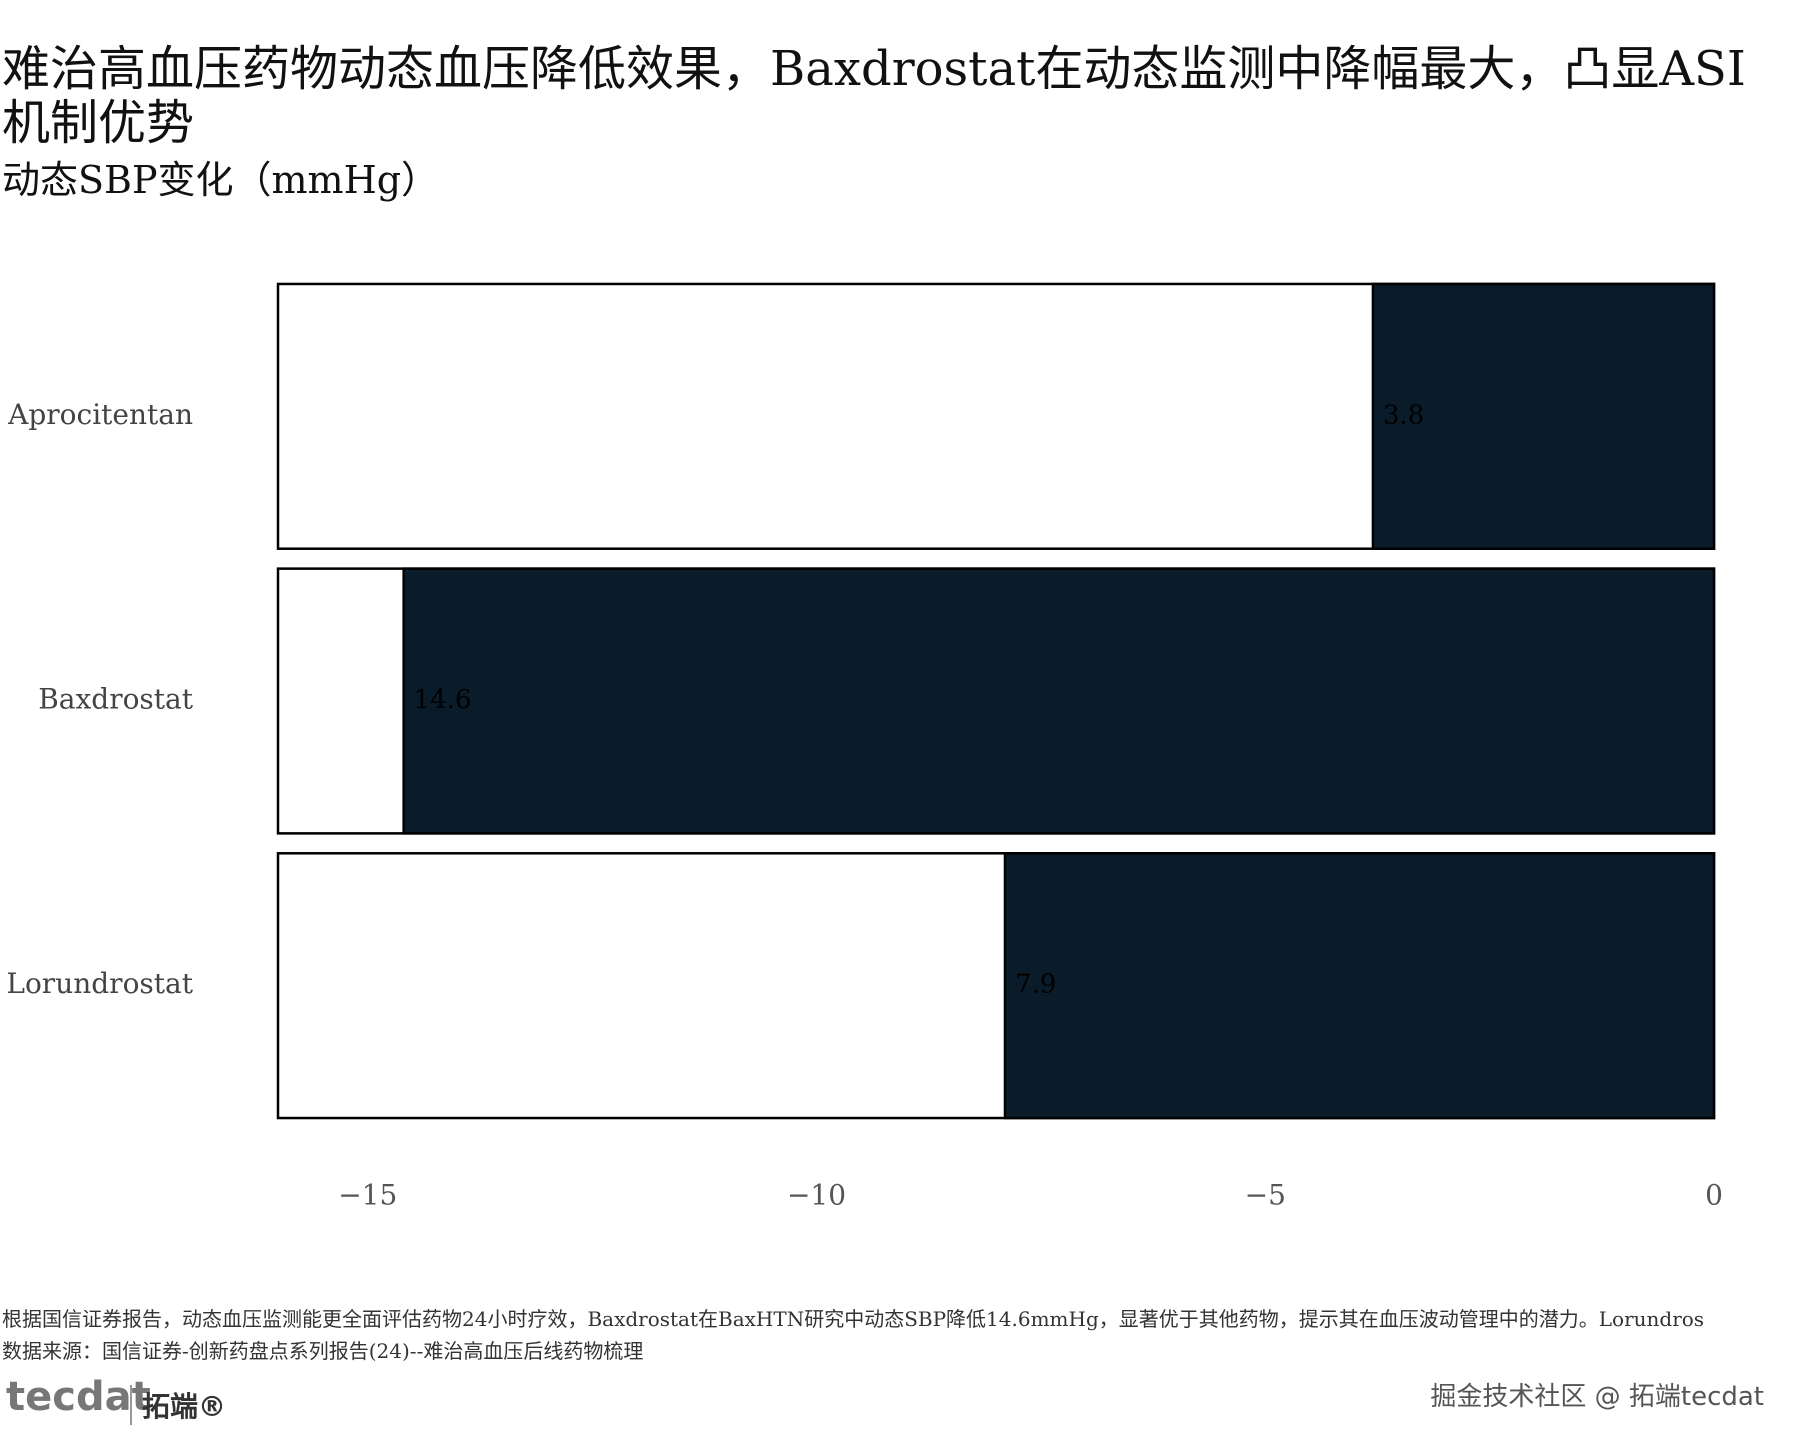 This screenshot has height=1440, width=1800. What do you see at coordinates (99, 983) in the screenshot?
I see `y-tick-label: Lorundrostat` at bounding box center [99, 983].